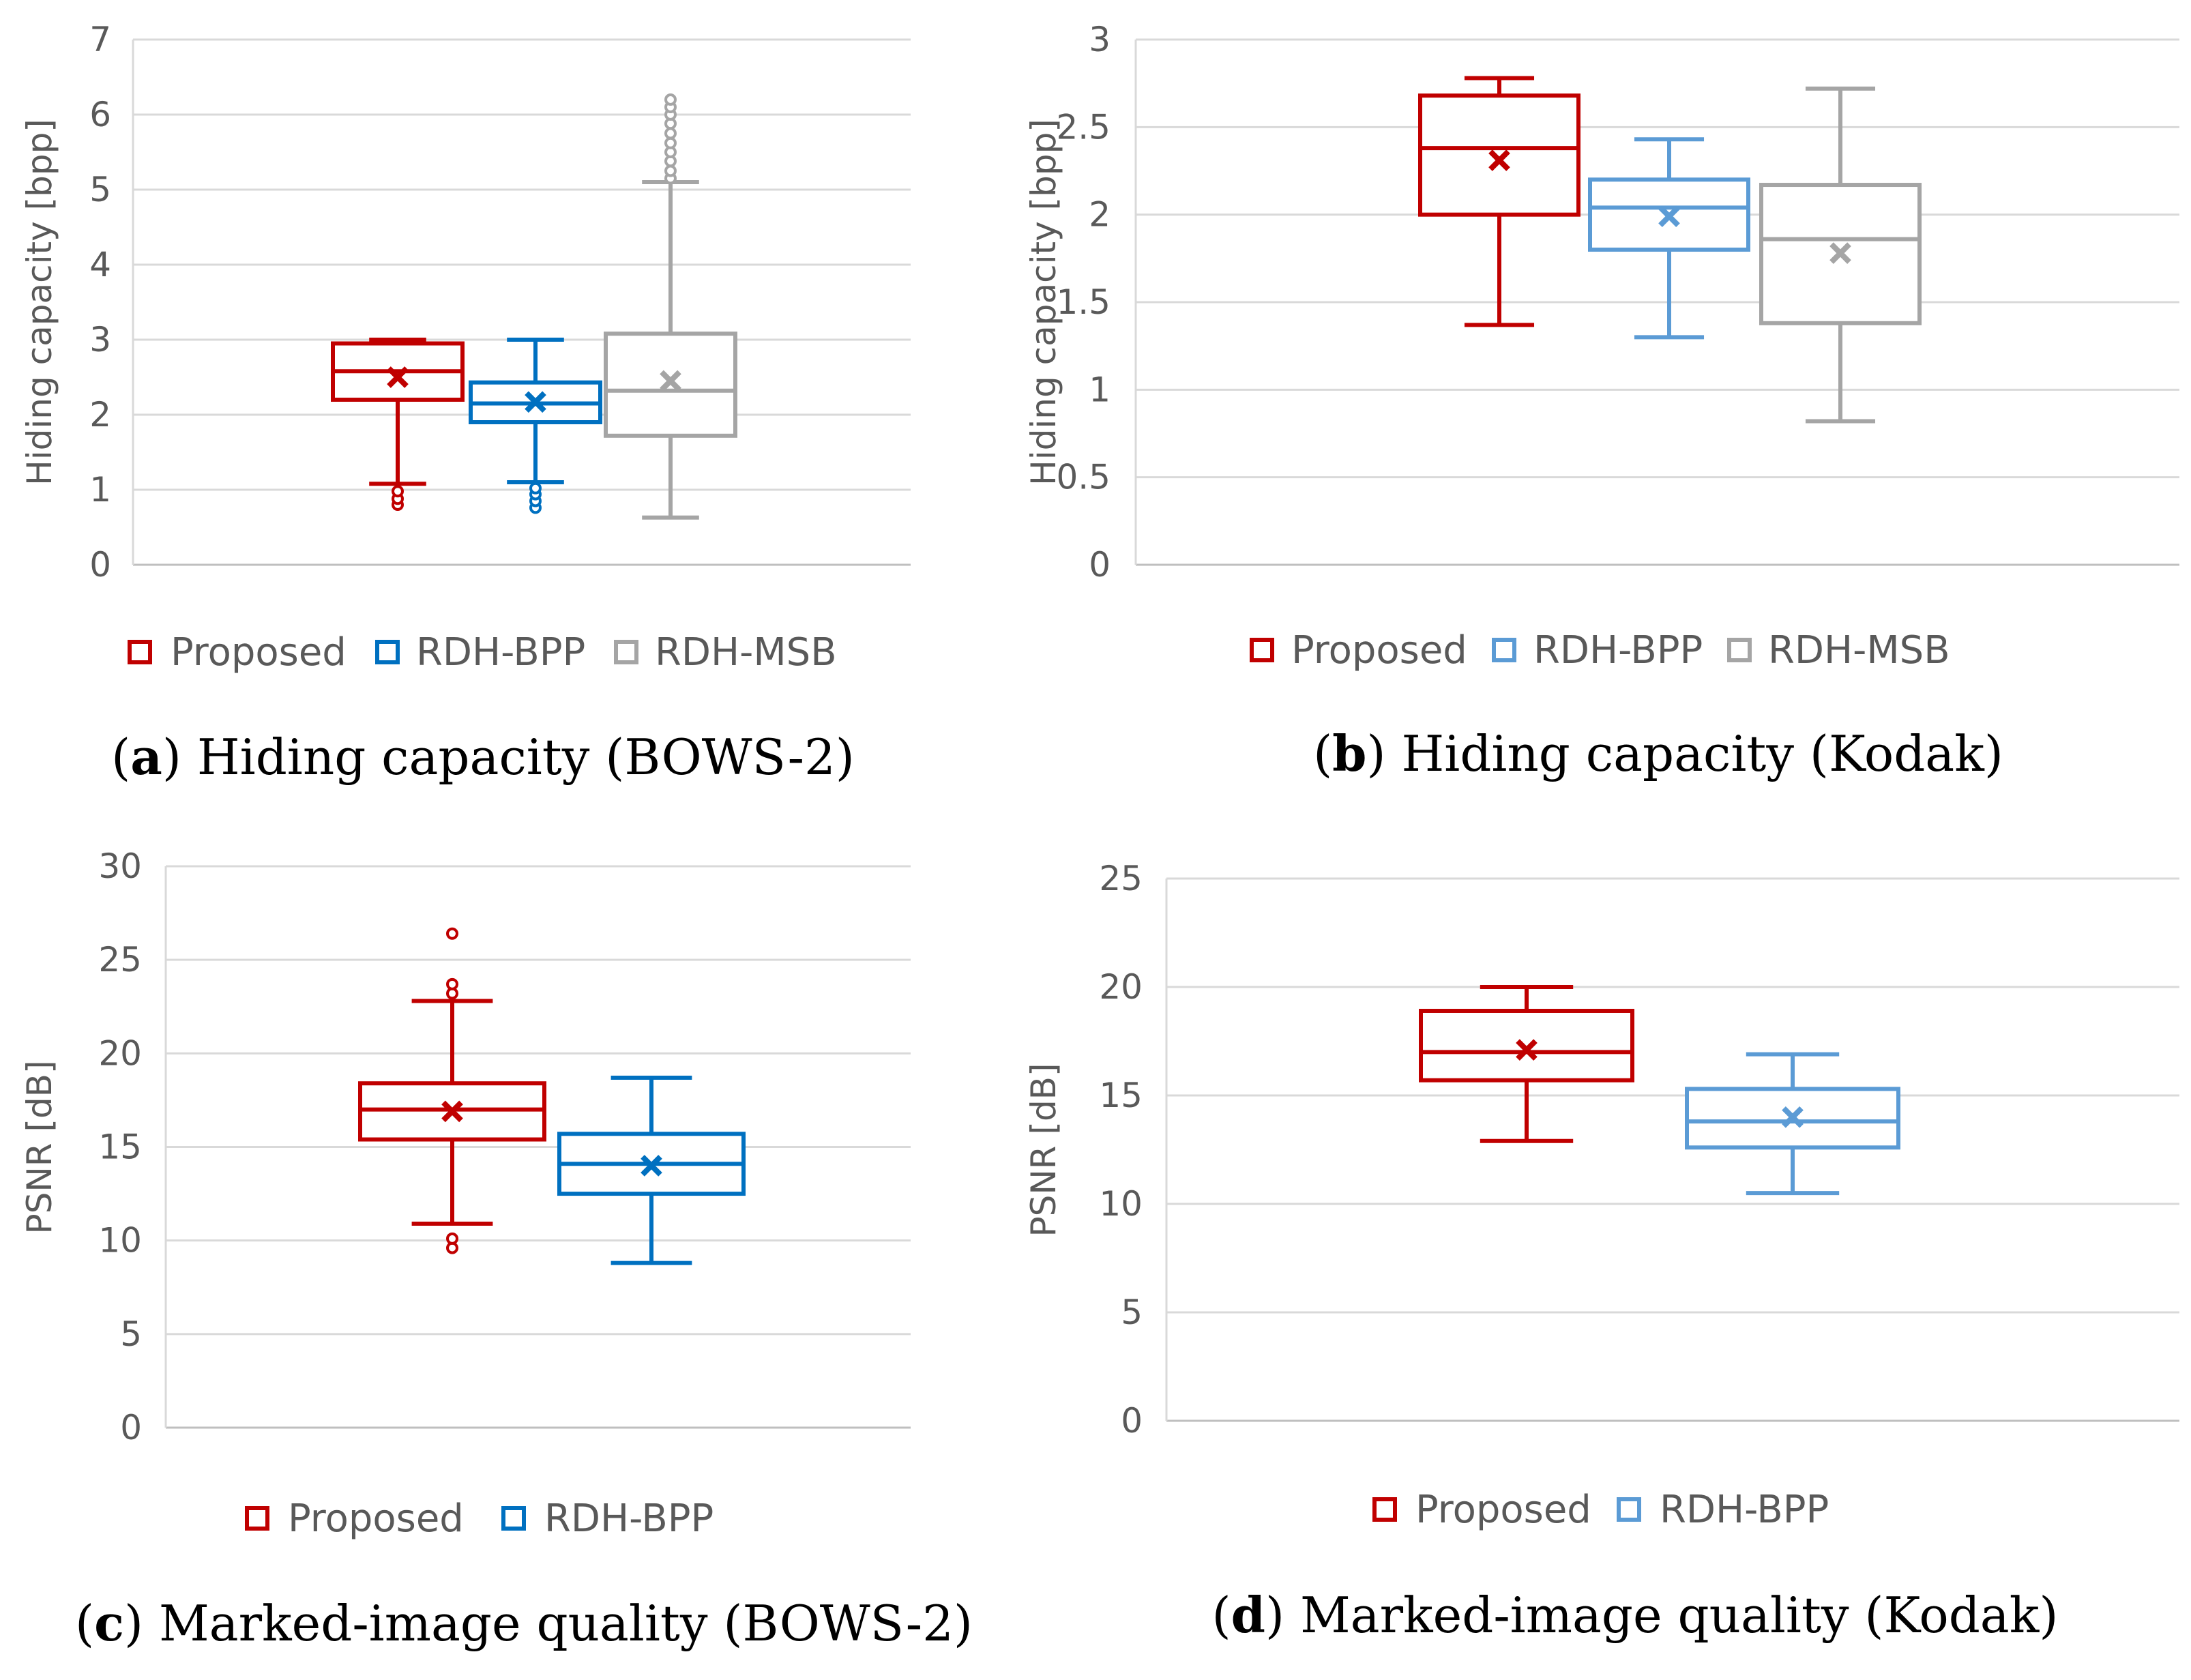 This screenshot has width=2191, height=1680. Describe the element at coordinates (146, 757) in the screenshot. I see `caption-letter: a` at that location.